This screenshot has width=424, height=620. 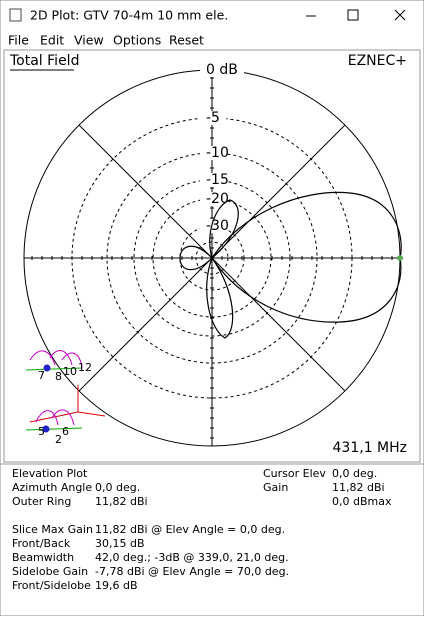 I want to click on icon-label: 10, so click(x=70, y=371).